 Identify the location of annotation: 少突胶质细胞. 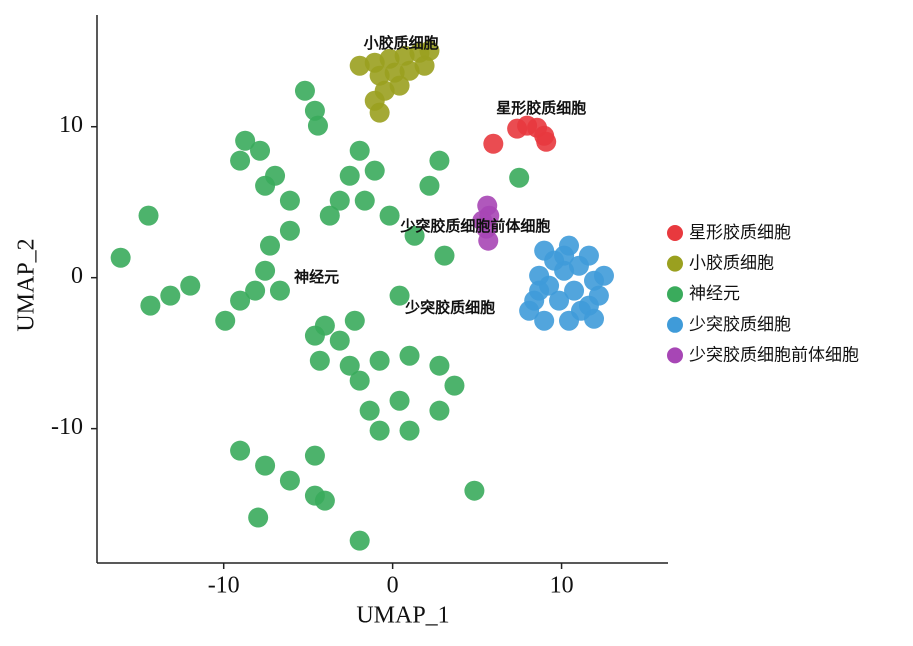
(449, 307).